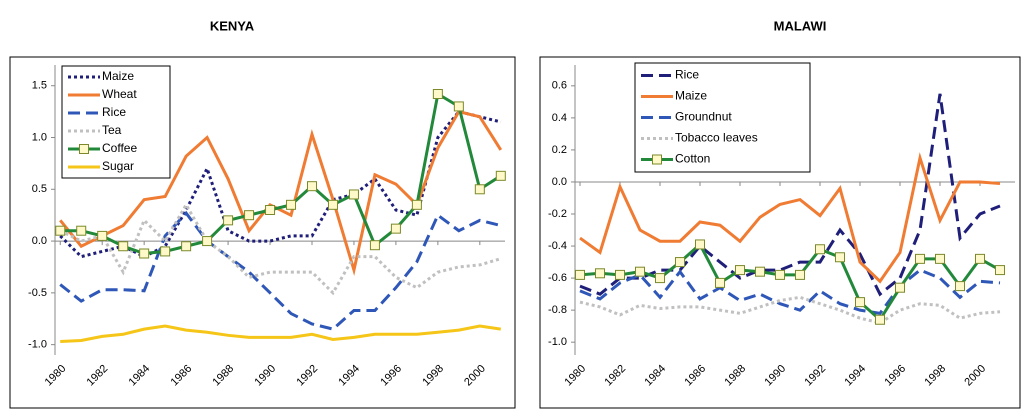  Describe the element at coordinates (232, 25) in the screenshot. I see `panel-title: KENYA` at that location.